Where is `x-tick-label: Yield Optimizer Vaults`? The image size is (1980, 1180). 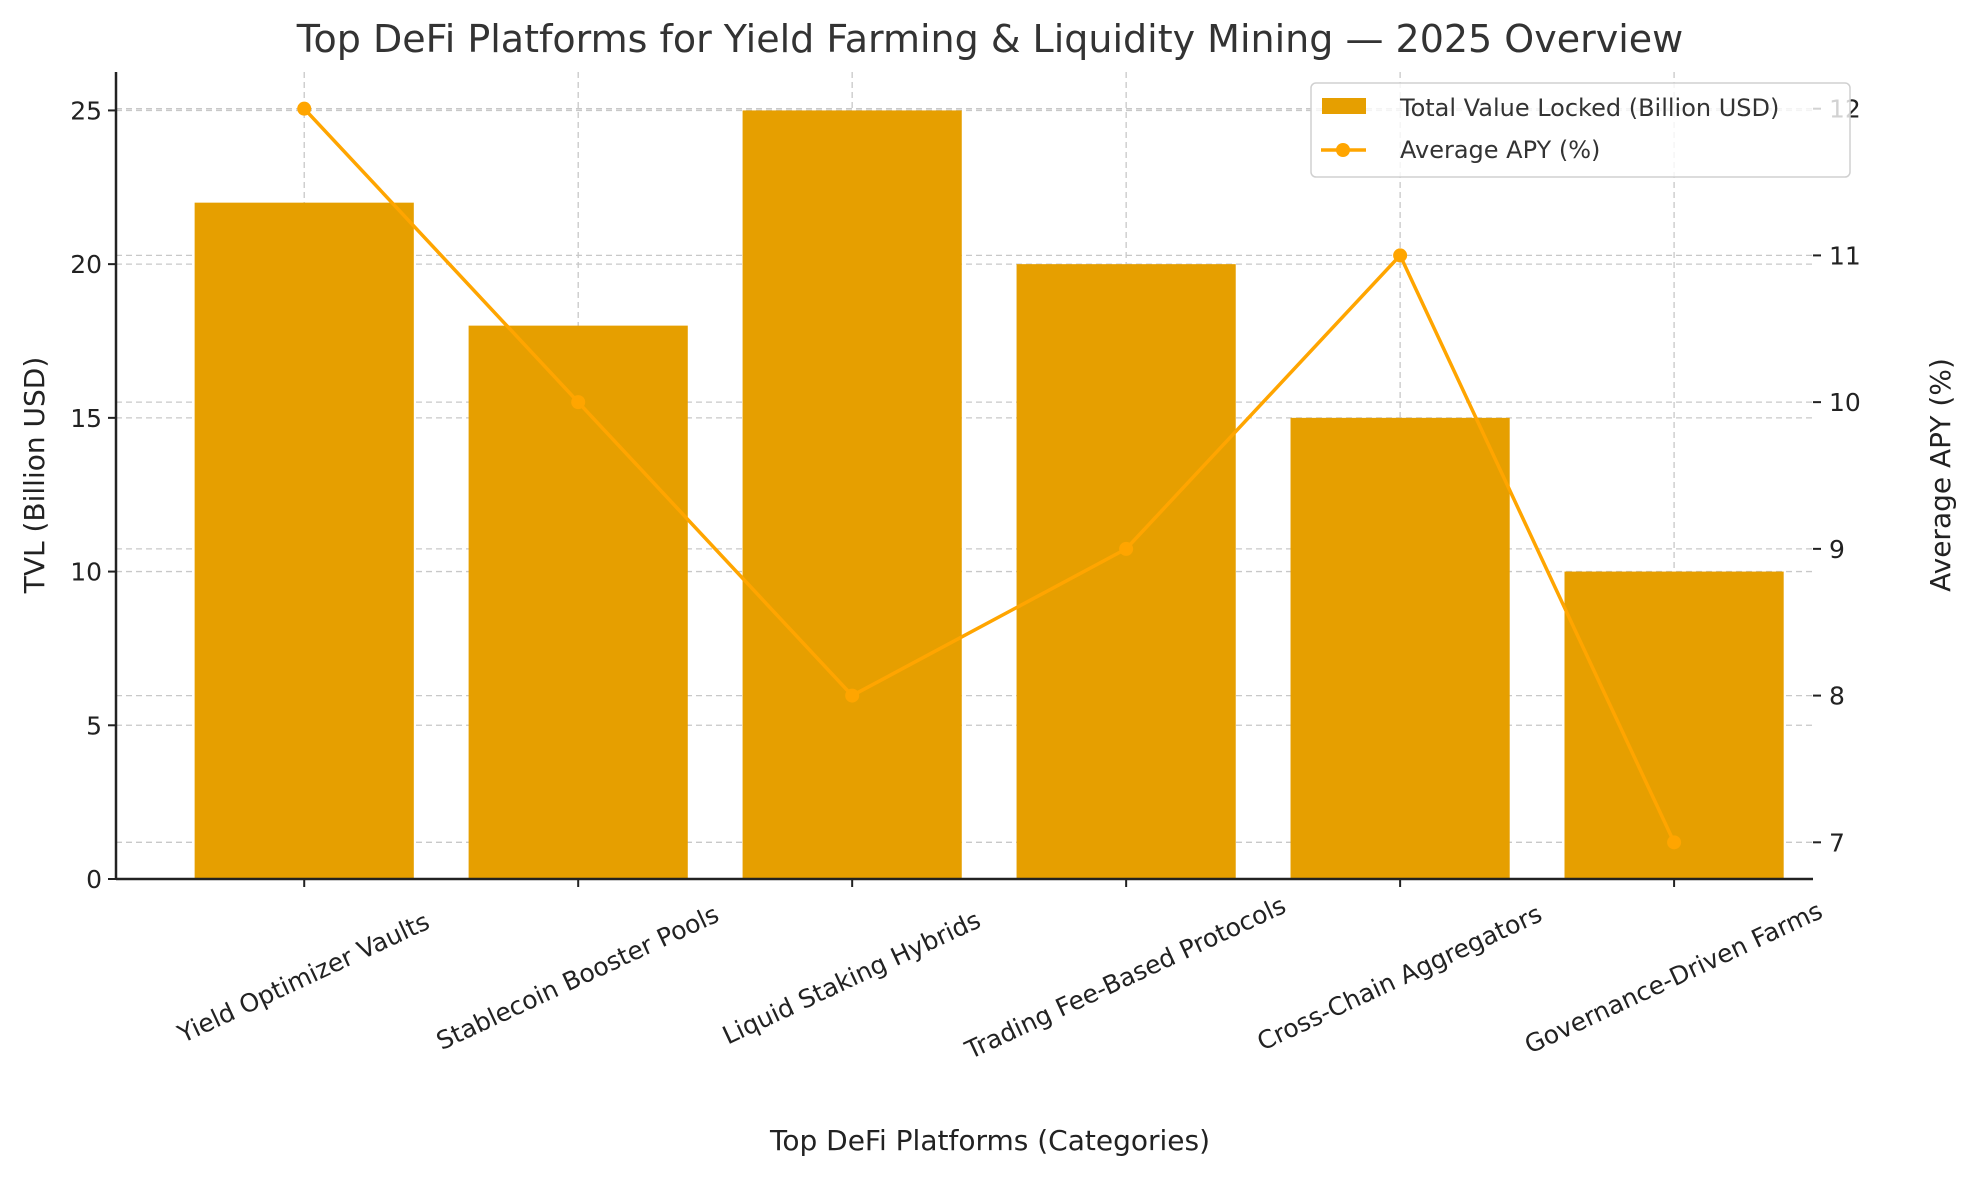
x-tick-label: Yield Optimizer Vaults is located at coordinates (302, 978).